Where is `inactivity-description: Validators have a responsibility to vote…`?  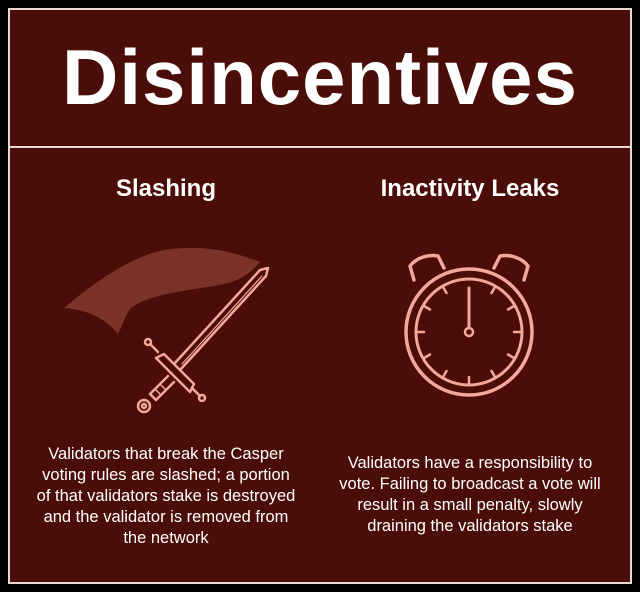
inactivity-description: Validators have a responsibility to vote… is located at coordinates (470, 494).